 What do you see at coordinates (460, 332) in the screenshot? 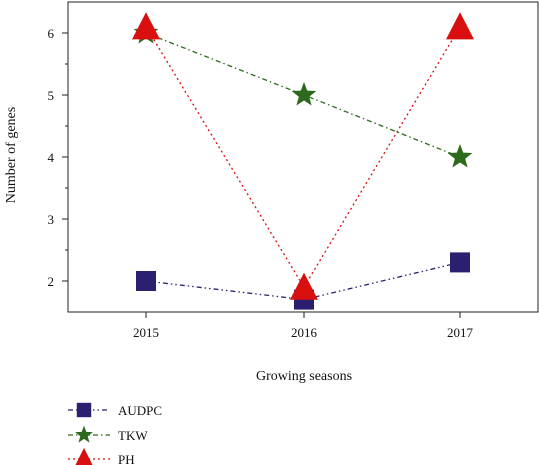
I see `x-tick-label: 2017` at bounding box center [460, 332].